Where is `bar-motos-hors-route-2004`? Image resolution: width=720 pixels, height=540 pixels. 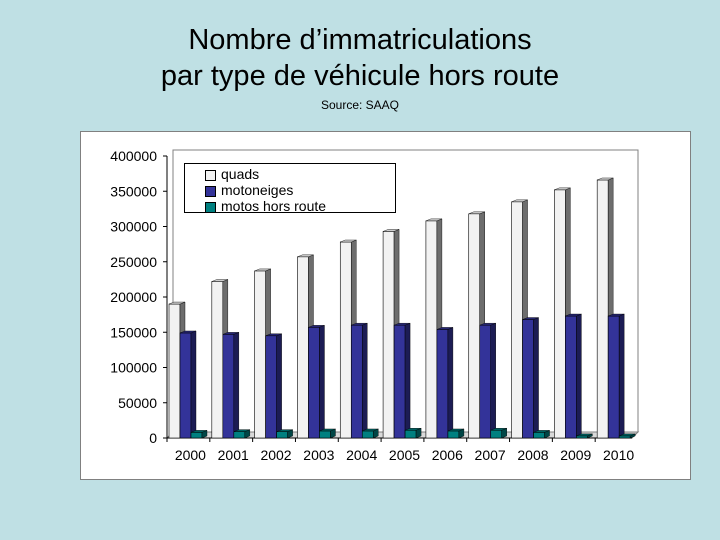 bar-motos-hors-route-2004 is located at coordinates (367, 434).